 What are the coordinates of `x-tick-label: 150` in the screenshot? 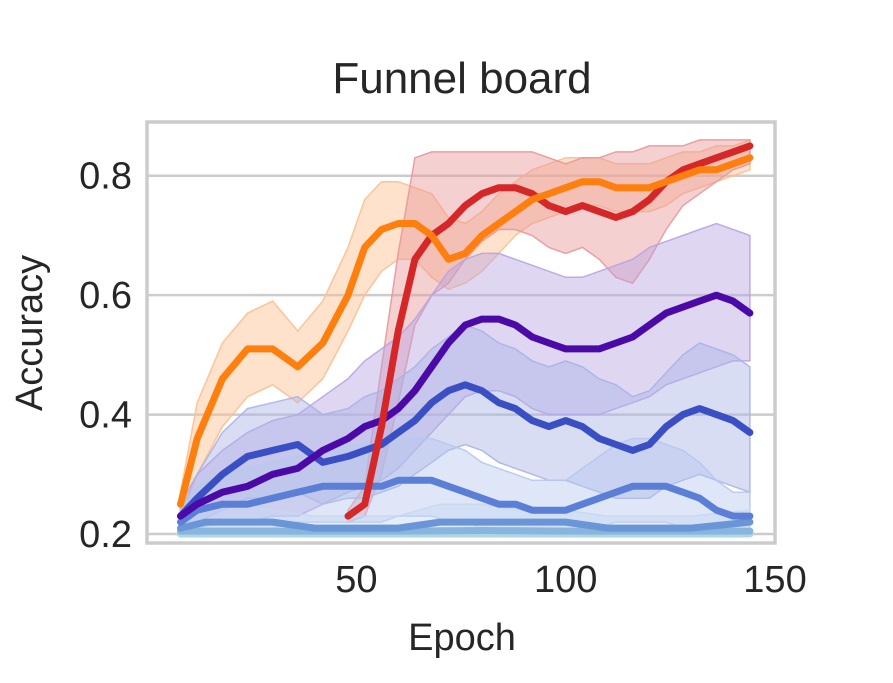 It's located at (774, 580).